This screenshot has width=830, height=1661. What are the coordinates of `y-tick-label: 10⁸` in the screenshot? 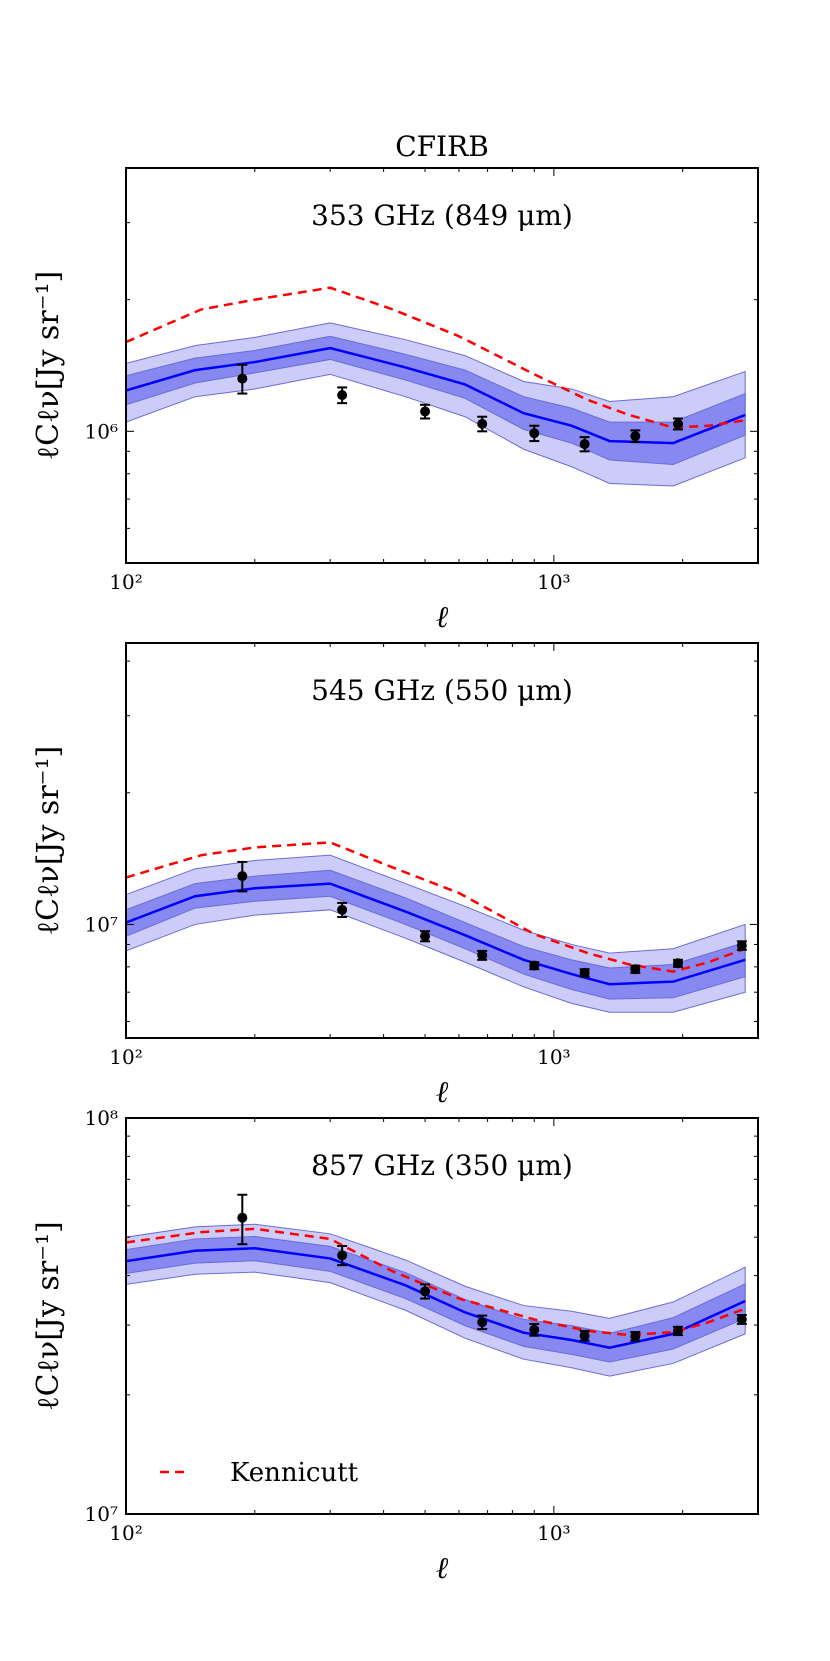 It's located at (101, 1118).